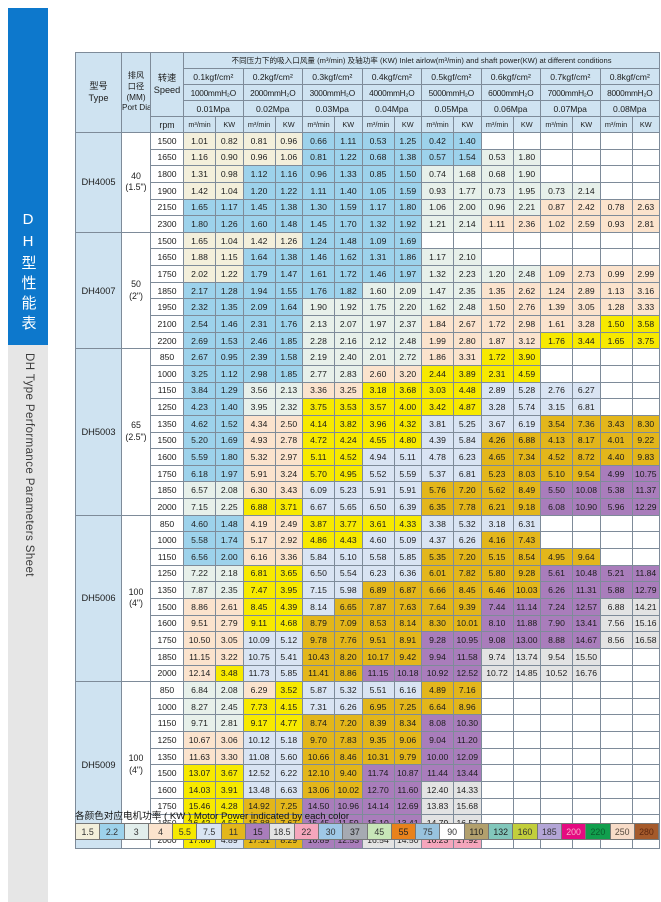  What do you see at coordinates (288, 673) in the screenshot?
I see `data-cell: 5.85` at bounding box center [288, 673].